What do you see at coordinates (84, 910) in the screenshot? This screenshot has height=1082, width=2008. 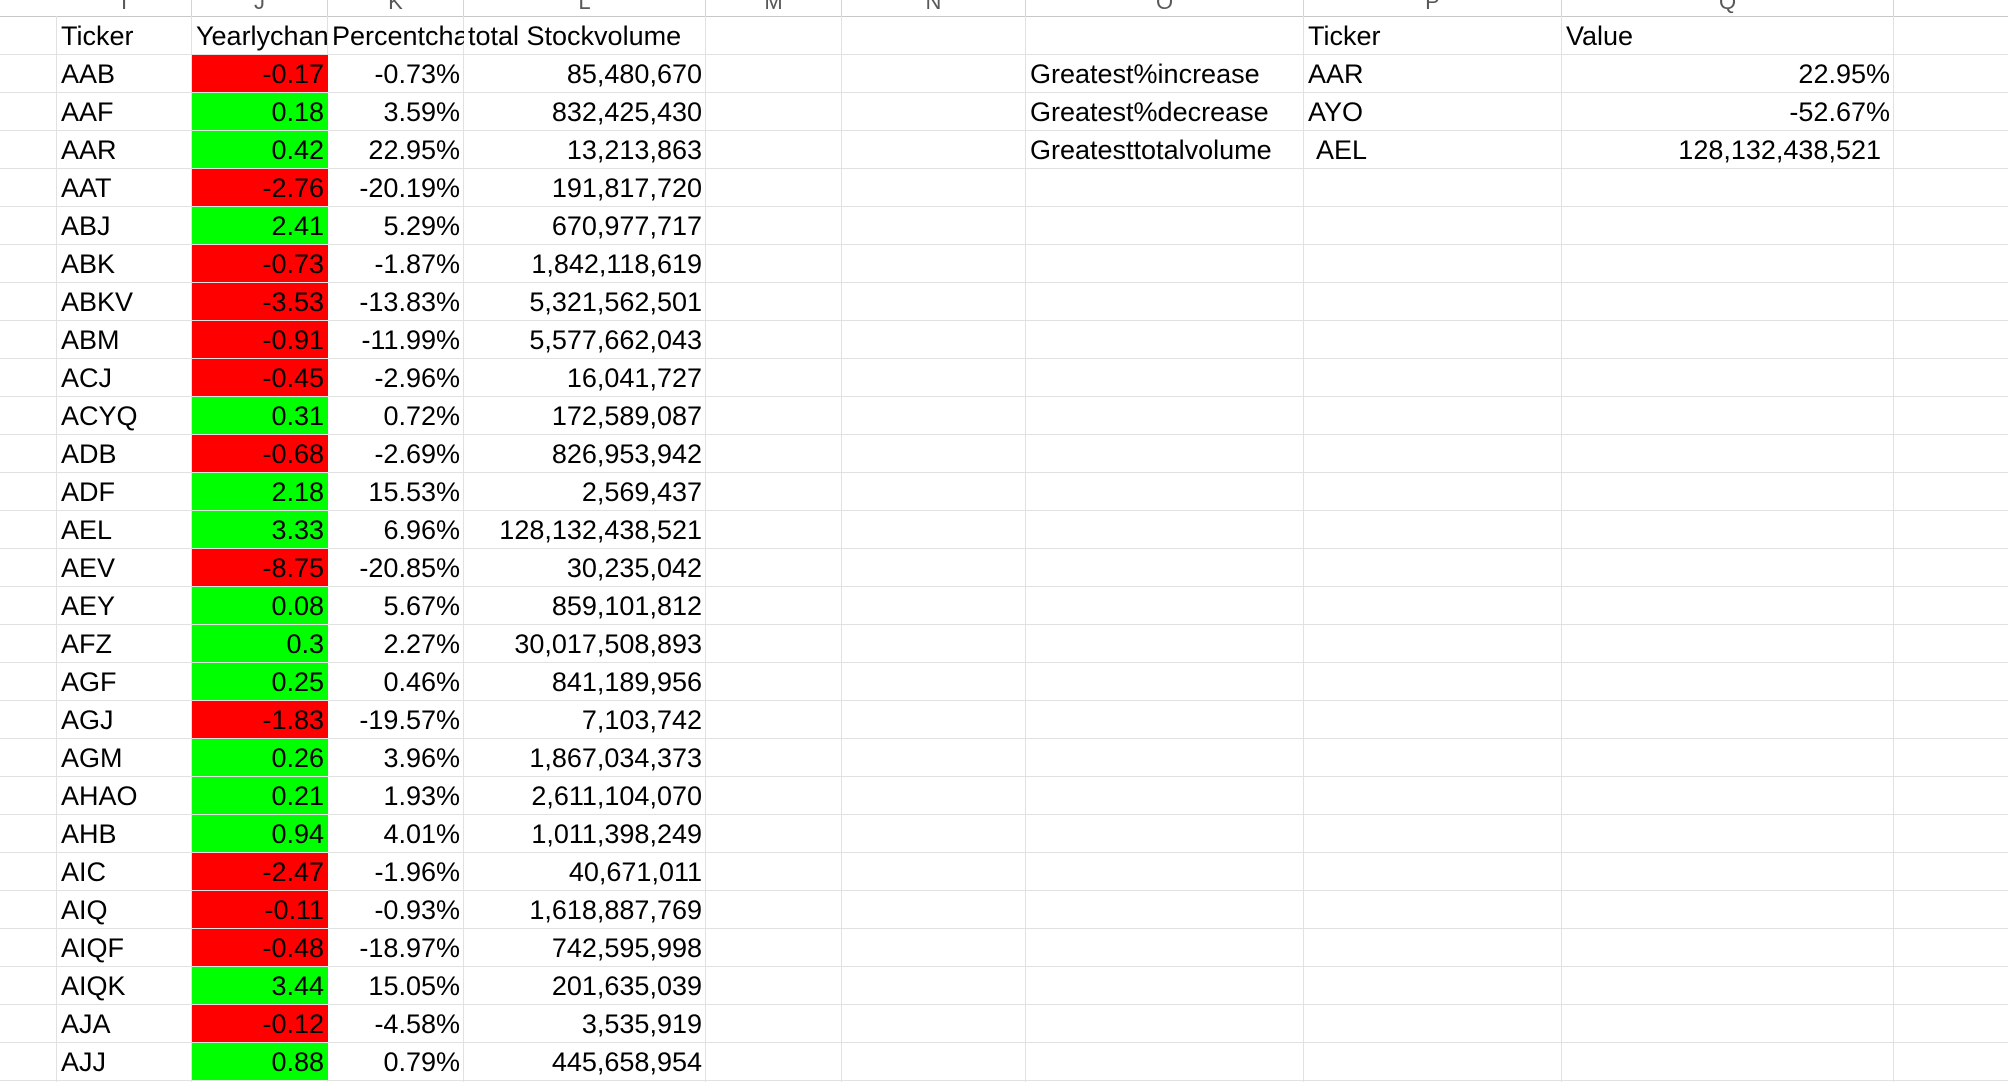 I see `ticker-cell: AIQ` at bounding box center [84, 910].